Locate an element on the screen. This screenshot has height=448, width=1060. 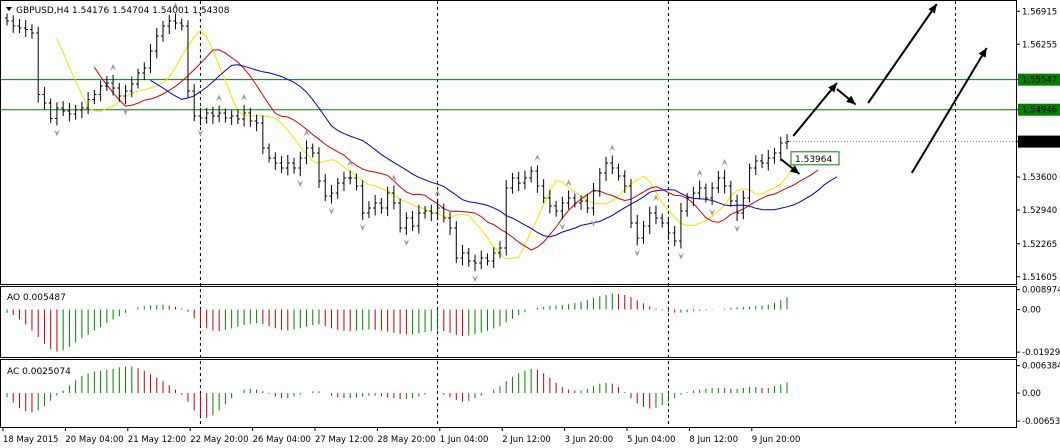
ac-header: AC 0.0025074 is located at coordinates (39, 372).